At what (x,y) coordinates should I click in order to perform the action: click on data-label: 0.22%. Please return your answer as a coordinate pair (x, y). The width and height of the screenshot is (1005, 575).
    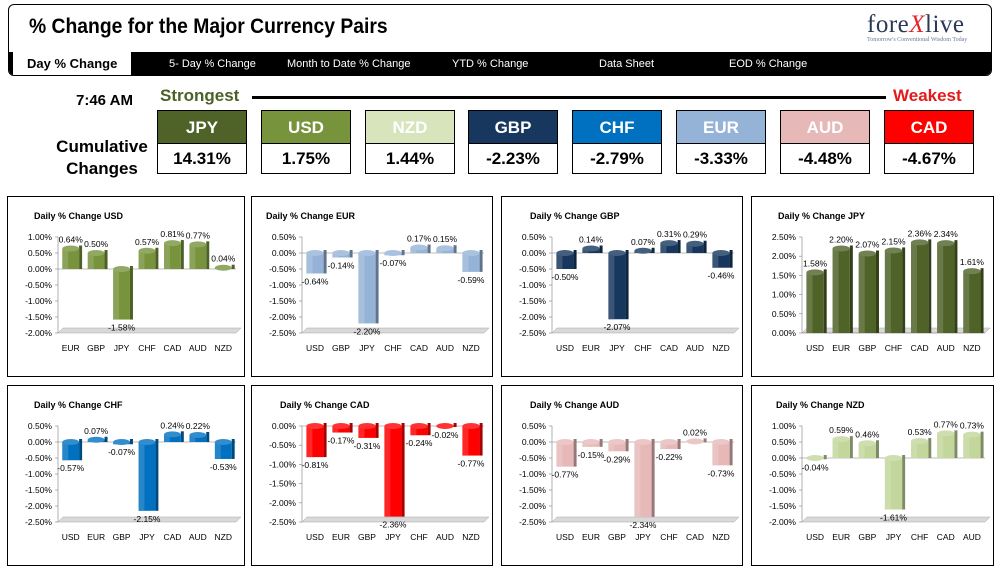
    Looking at the image, I should click on (198, 426).